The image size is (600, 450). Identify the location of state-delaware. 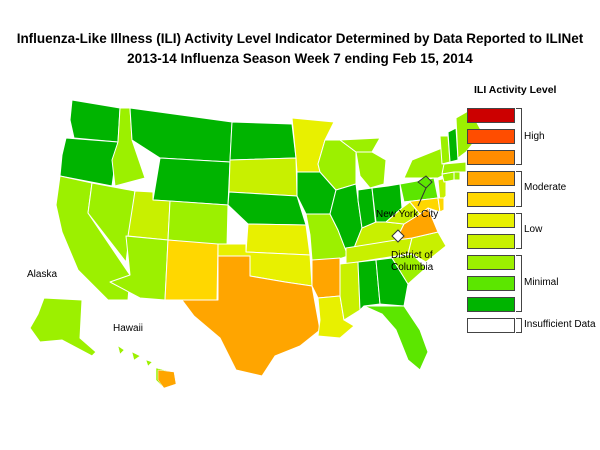
(441, 205).